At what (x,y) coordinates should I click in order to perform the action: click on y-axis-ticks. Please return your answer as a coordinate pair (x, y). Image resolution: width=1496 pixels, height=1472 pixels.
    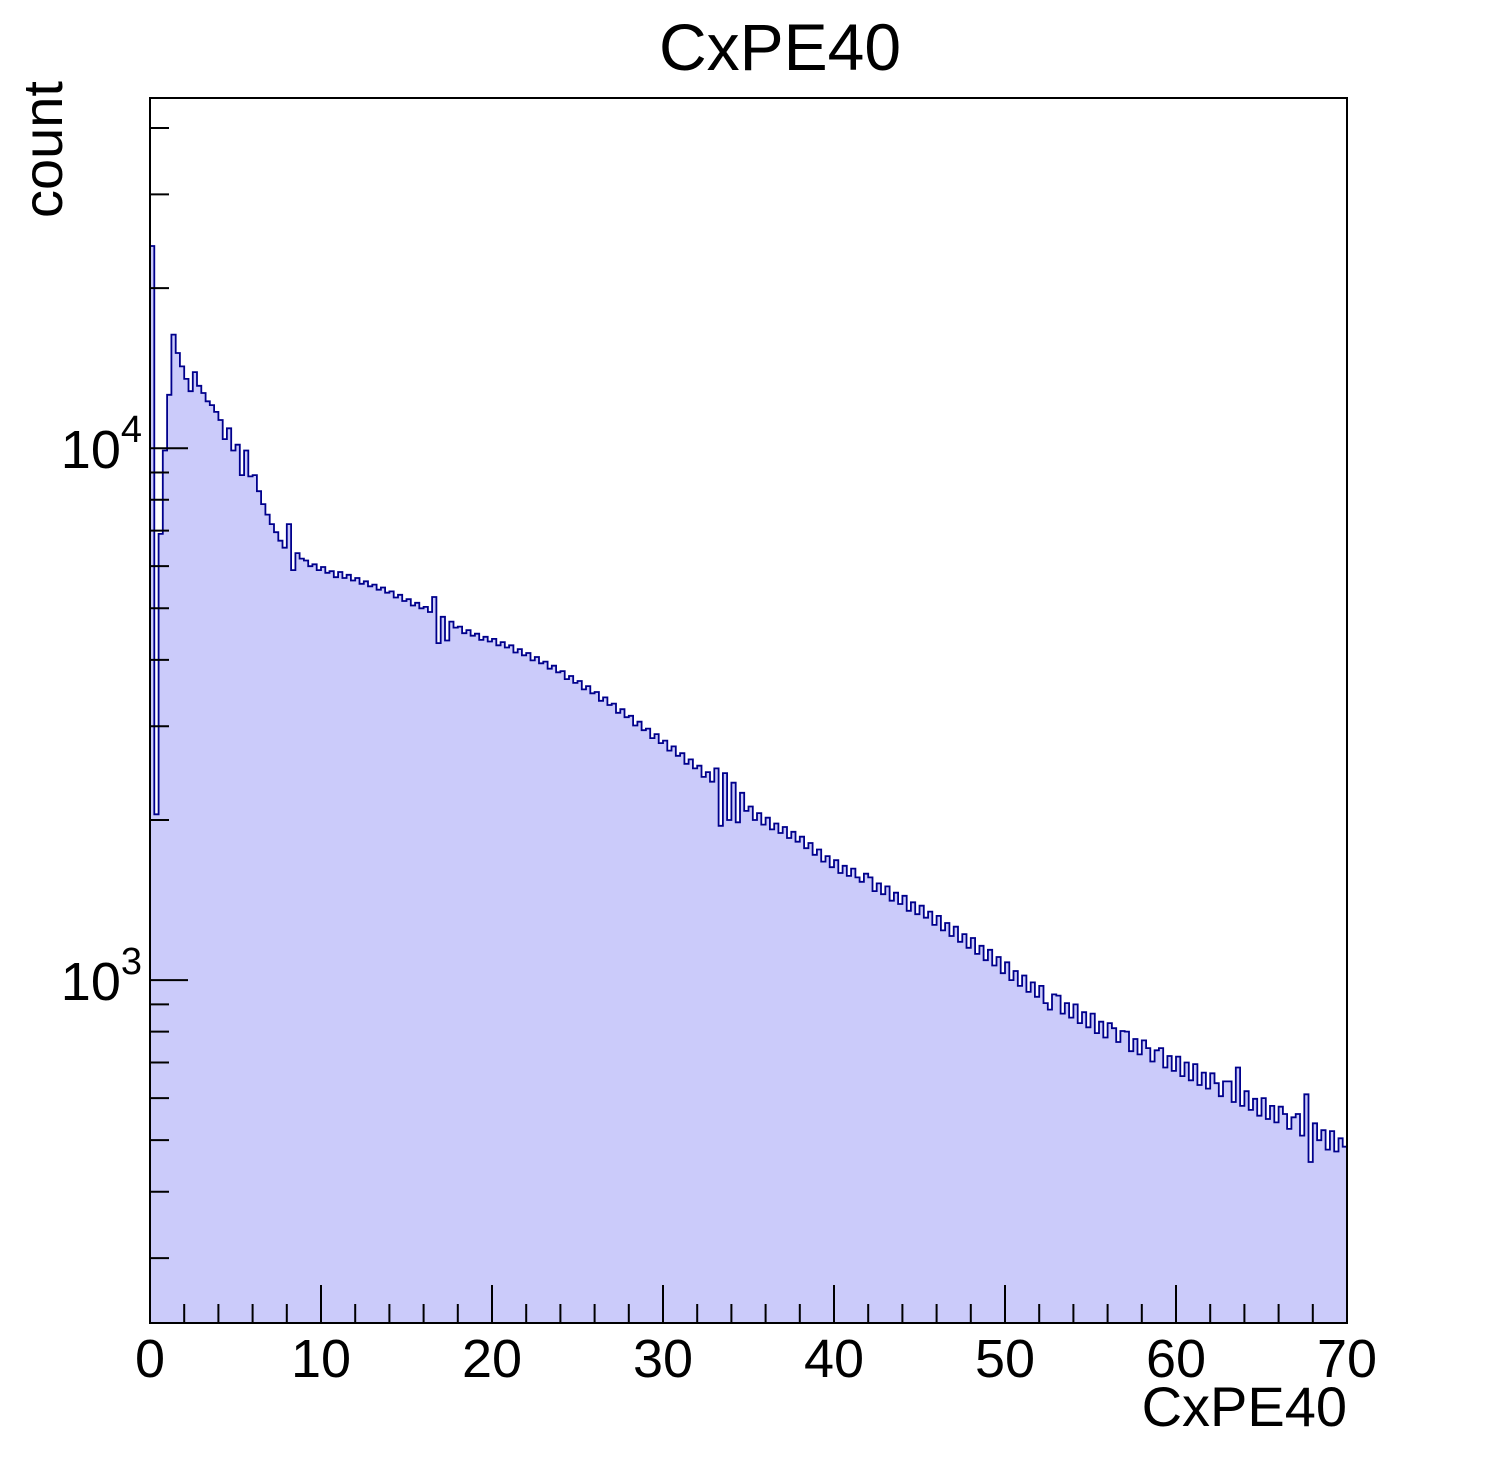
    Looking at the image, I should click on (169, 693).